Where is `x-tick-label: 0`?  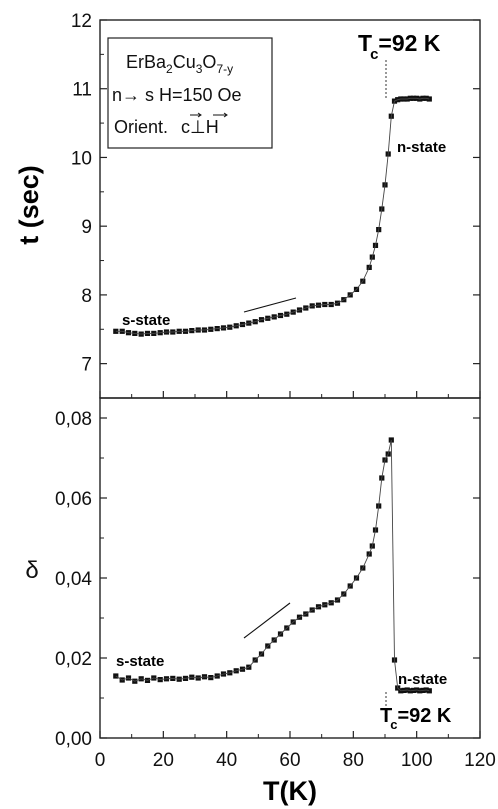
x-tick-label: 0 is located at coordinates (100, 760).